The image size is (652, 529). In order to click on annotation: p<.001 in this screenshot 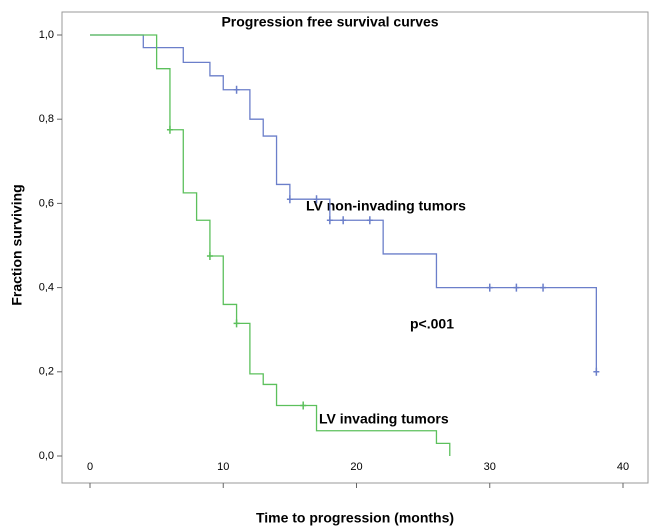, I will do `click(432, 324)`.